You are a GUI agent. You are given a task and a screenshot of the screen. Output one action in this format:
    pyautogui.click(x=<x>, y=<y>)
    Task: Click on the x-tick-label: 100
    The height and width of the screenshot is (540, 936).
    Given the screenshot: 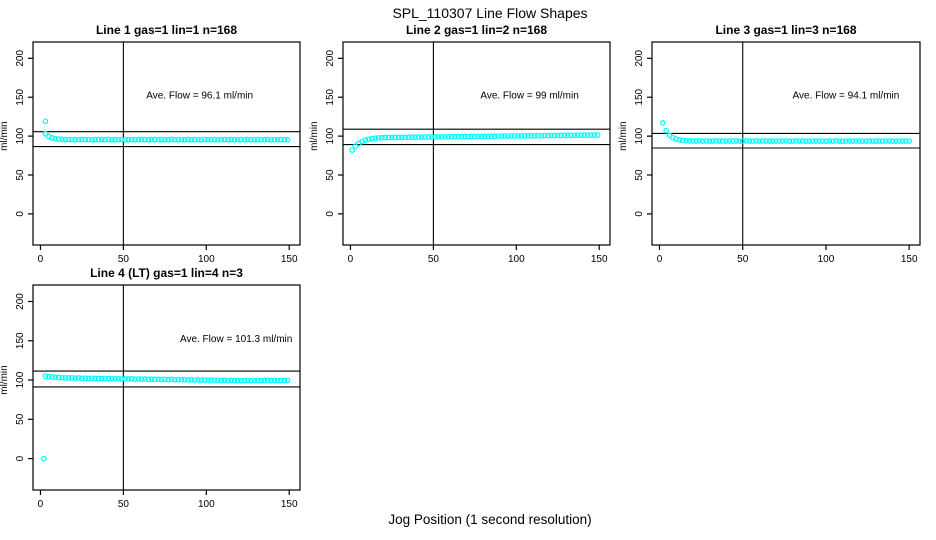 What is the action you would take?
    pyautogui.click(x=826, y=259)
    